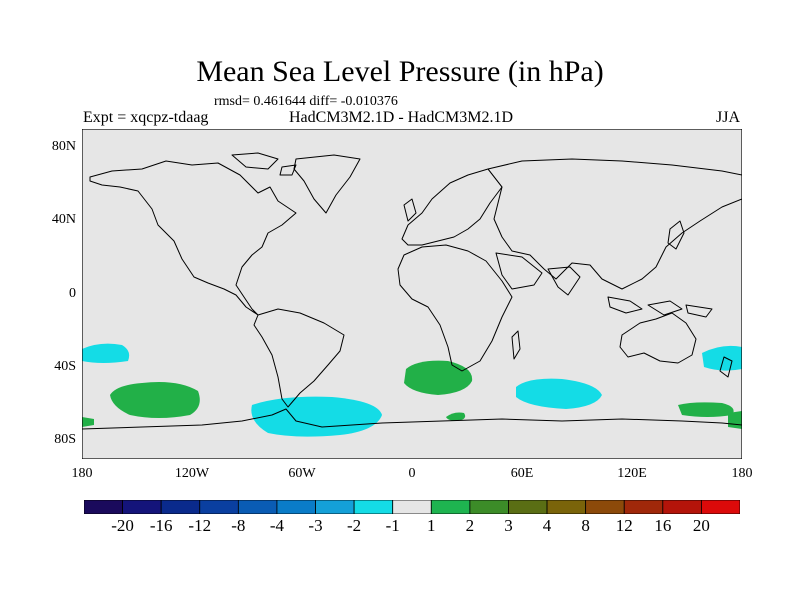 The image size is (800, 600). Describe the element at coordinates (161, 525) in the screenshot. I see `colorbar-label: -16` at that location.